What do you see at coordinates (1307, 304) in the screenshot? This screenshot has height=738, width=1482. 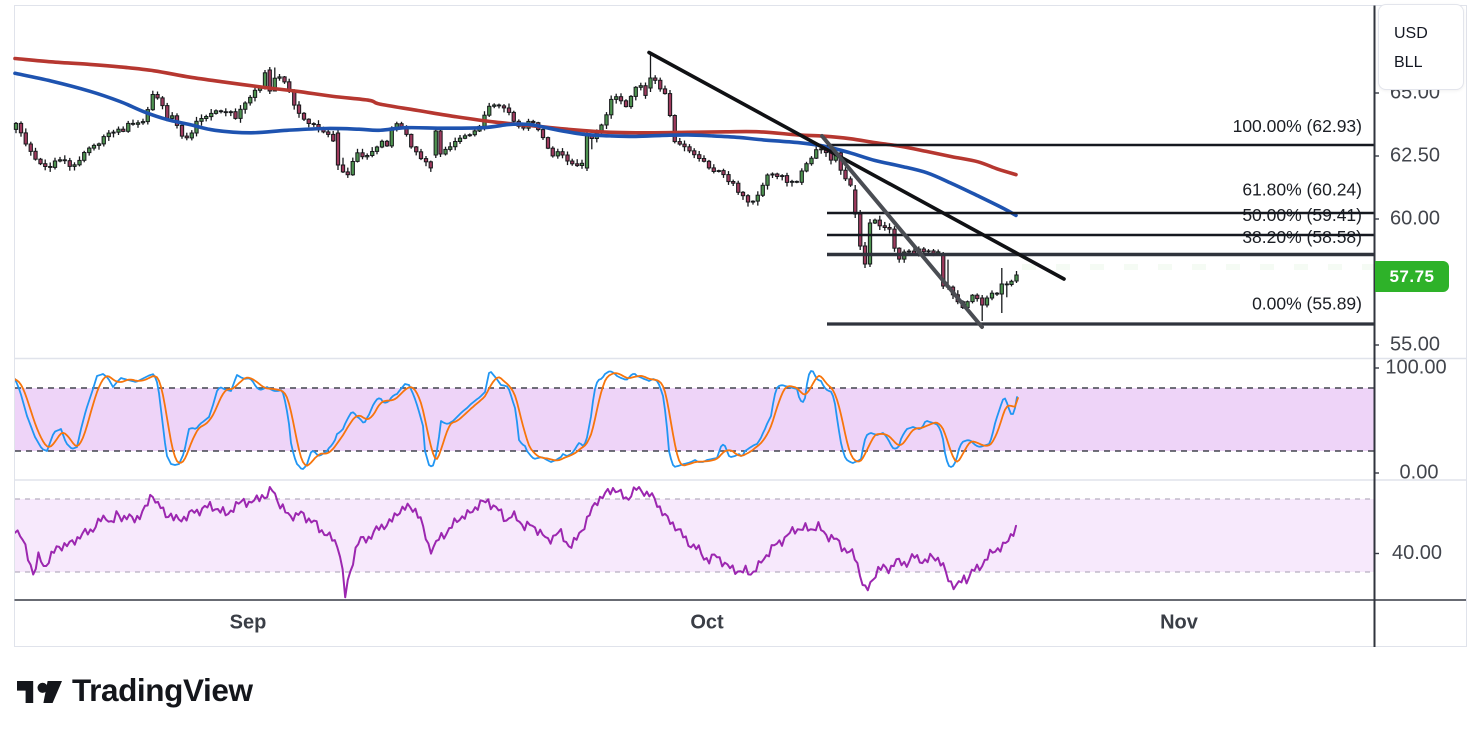 I see `svg-text: 0.00% (55.89)` at bounding box center [1307, 304].